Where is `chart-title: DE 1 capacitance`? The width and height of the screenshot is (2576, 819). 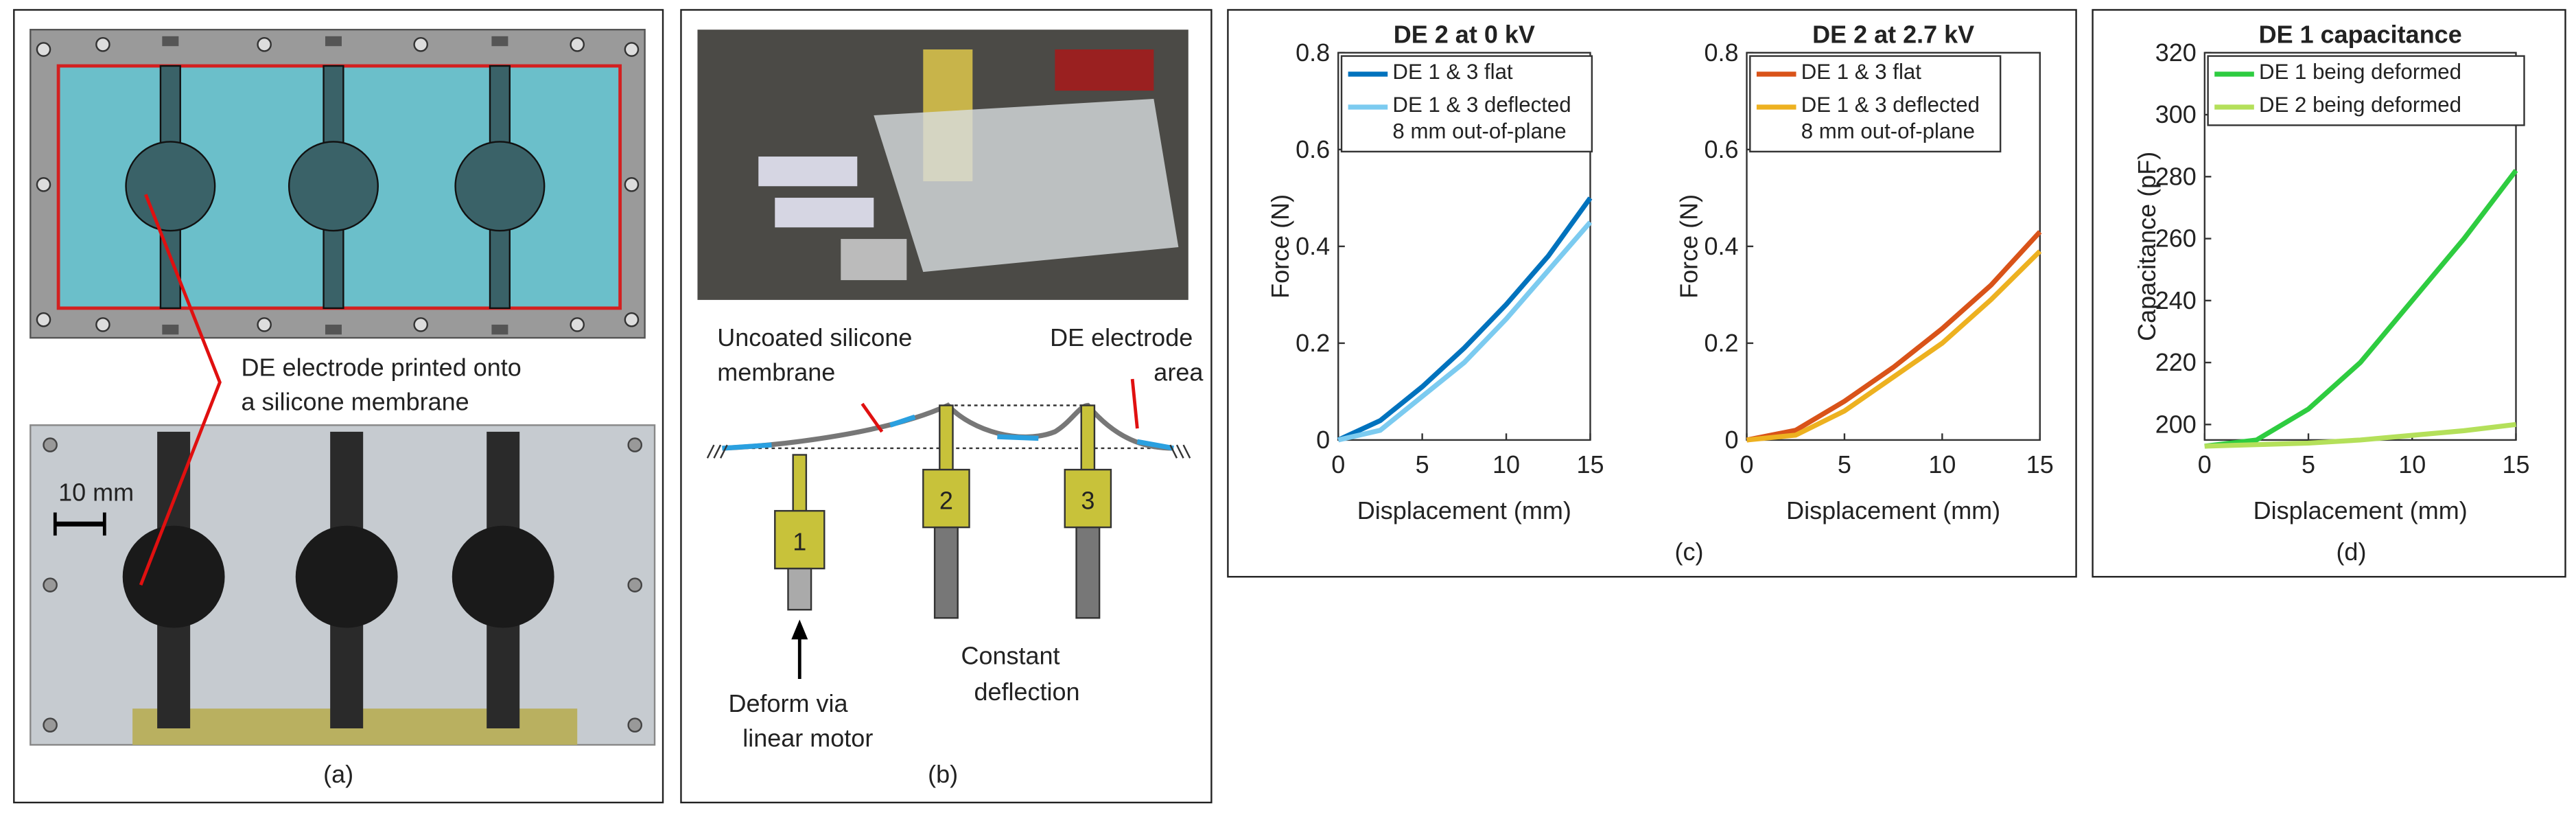 chart-title: DE 1 capacitance is located at coordinates (2360, 34).